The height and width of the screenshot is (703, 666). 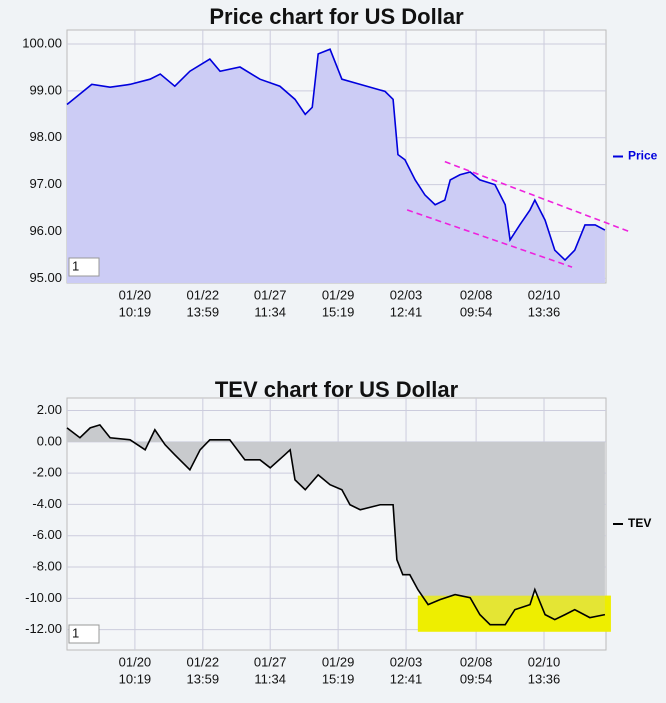 What do you see at coordinates (45, 136) in the screenshot?
I see `y-tick-label: 98.00` at bounding box center [45, 136].